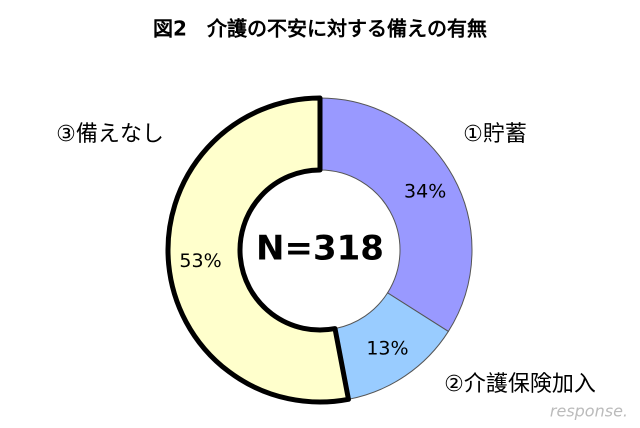 Image resolution: width=640 pixels, height=428 pixels. What do you see at coordinates (396, 215) in the screenshot?
I see `segment` at bounding box center [396, 215].